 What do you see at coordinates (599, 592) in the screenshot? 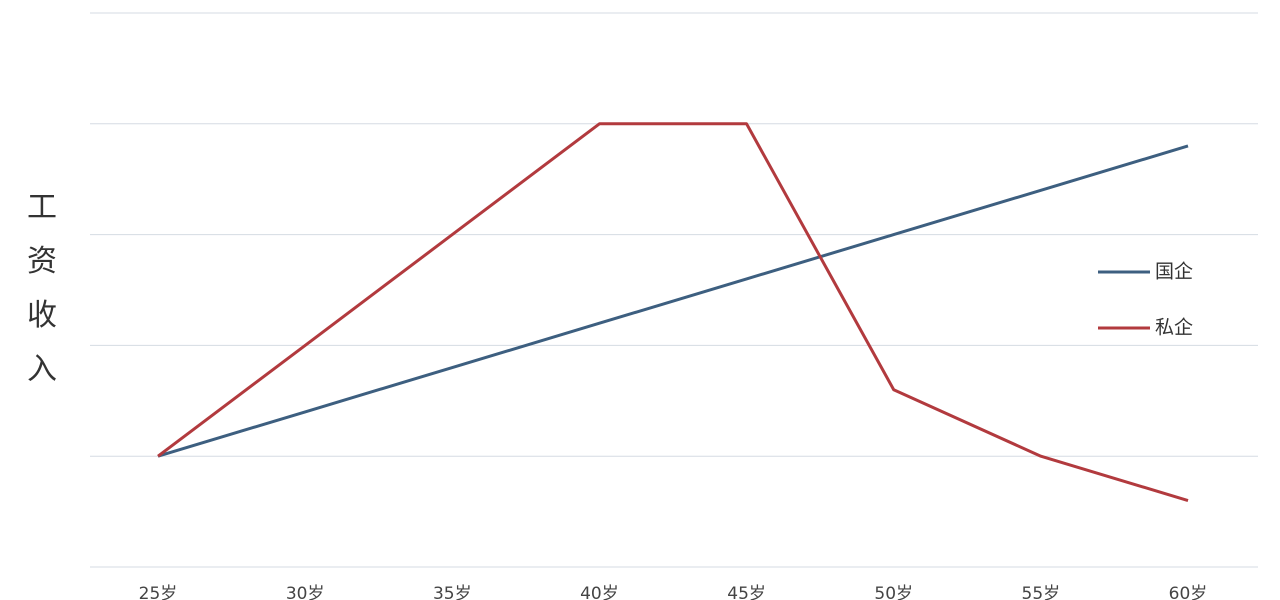
I see `x-tick-label: 40岁` at bounding box center [599, 592].